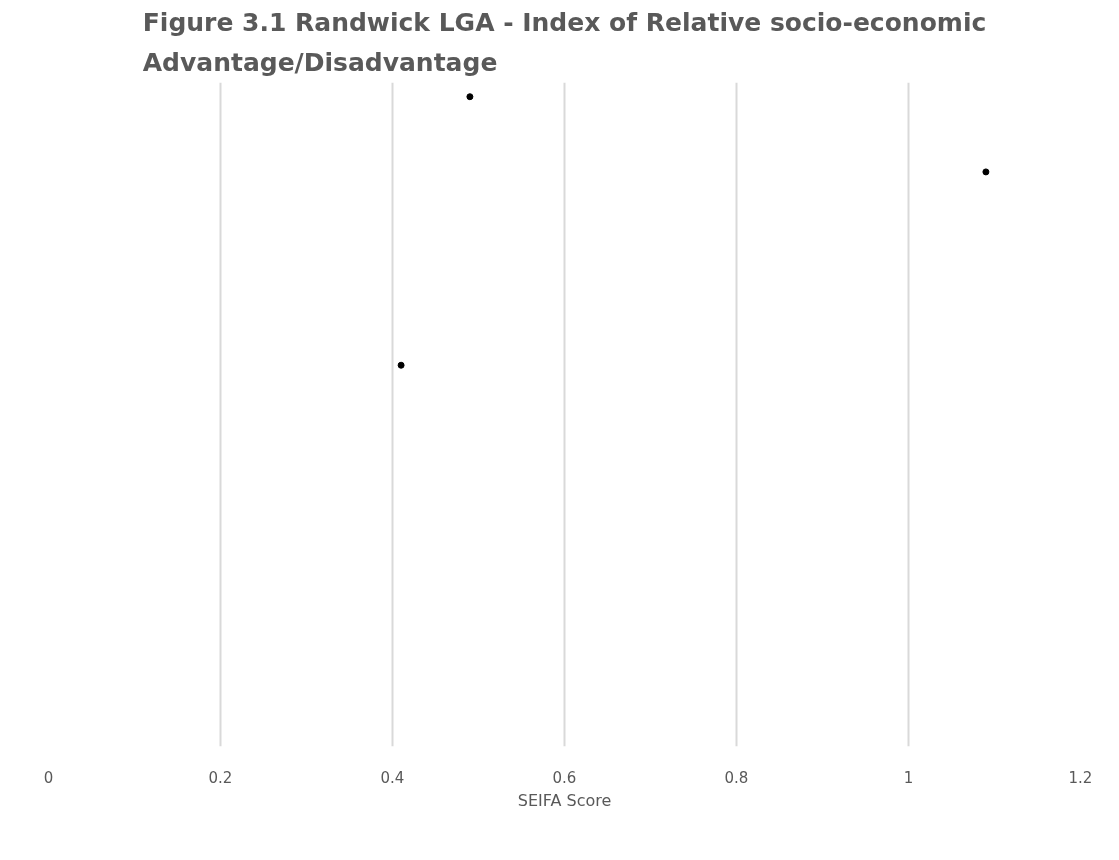 Image resolution: width=1119 pixels, height=860 pixels. Describe the element at coordinates (564, 42) in the screenshot. I see `chart-title: Figure 3.1 Randwick LGA - Index of Relative socio-economic Advantage/Disadvantage` at that location.